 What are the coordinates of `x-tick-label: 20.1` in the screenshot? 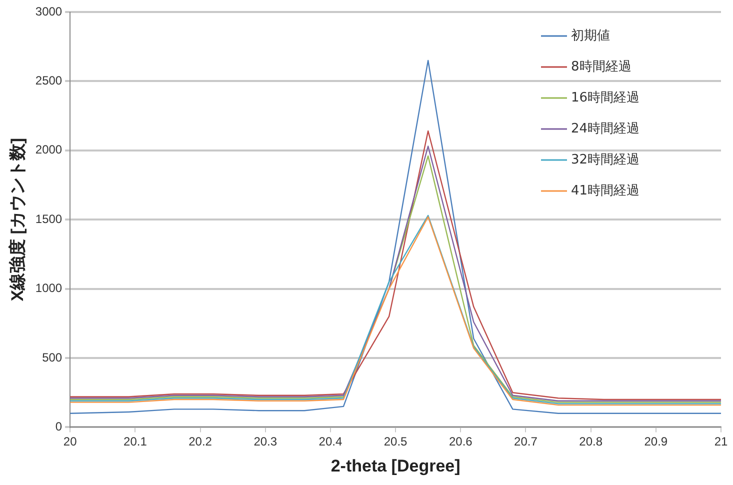 It's located at (136, 441).